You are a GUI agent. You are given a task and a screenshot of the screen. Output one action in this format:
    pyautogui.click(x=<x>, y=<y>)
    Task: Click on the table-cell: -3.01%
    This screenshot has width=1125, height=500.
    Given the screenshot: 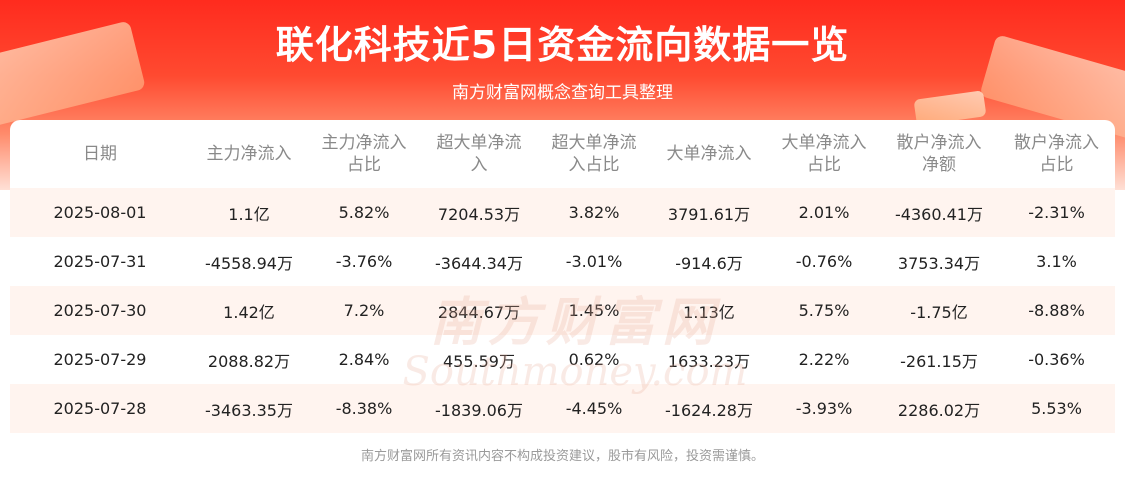 What is the action you would take?
    pyautogui.click(x=594, y=261)
    